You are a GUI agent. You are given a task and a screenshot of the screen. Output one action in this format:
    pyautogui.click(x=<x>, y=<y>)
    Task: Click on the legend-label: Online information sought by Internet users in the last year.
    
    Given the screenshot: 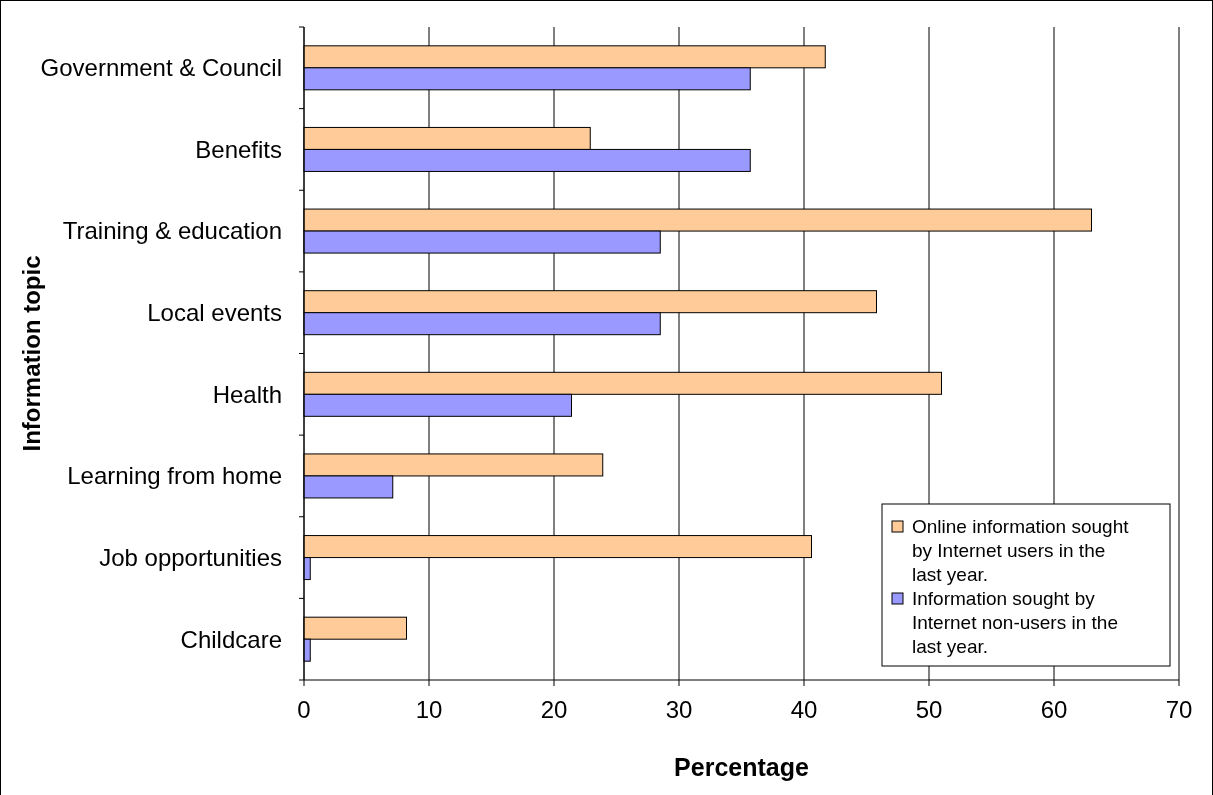 What is the action you would take?
    pyautogui.click(x=1021, y=550)
    